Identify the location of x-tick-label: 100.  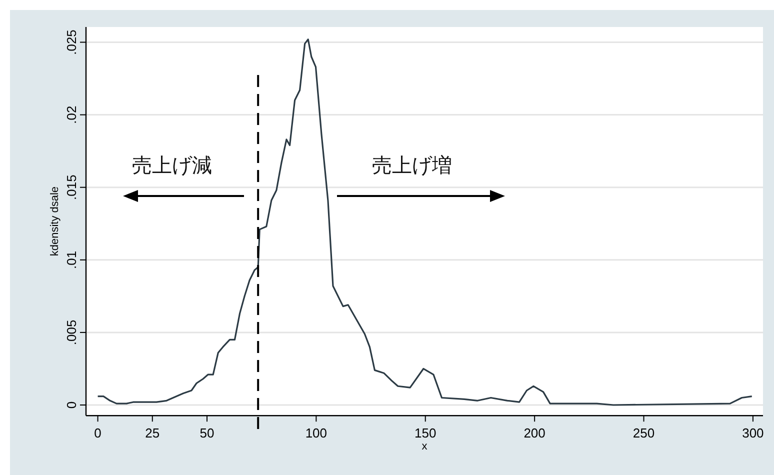
(316, 433).